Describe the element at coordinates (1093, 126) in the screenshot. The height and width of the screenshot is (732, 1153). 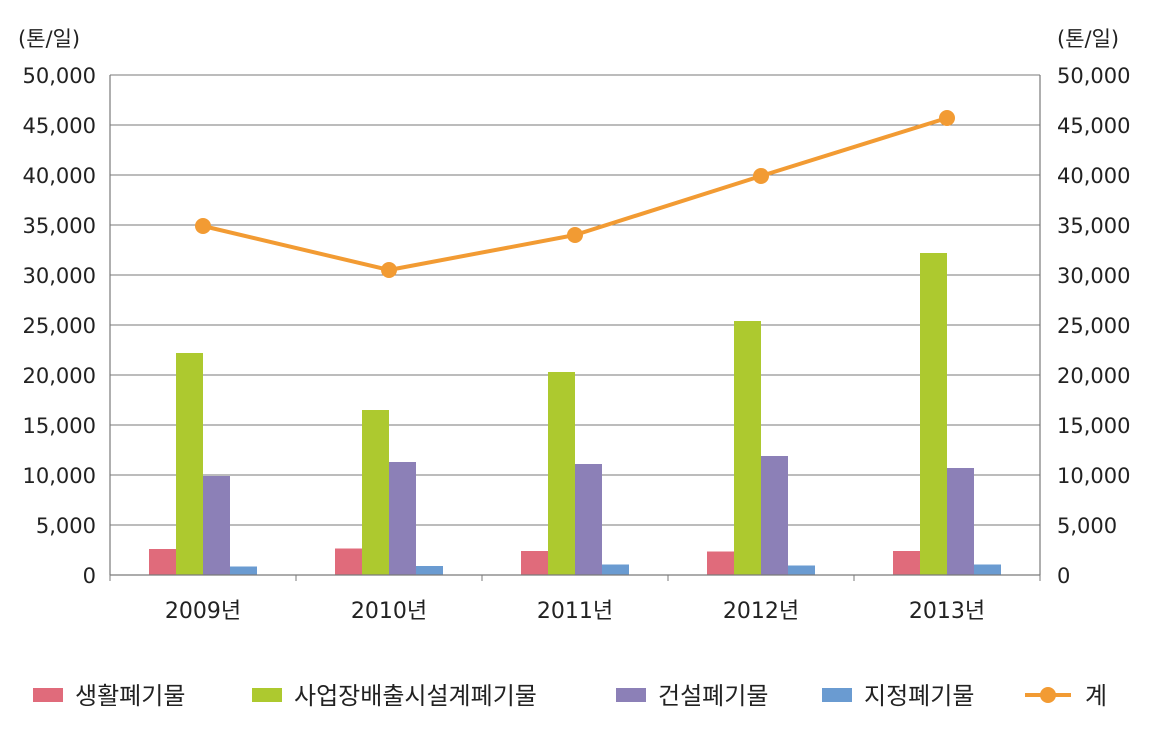
I see `y-tick-label-right: 45,000` at that location.